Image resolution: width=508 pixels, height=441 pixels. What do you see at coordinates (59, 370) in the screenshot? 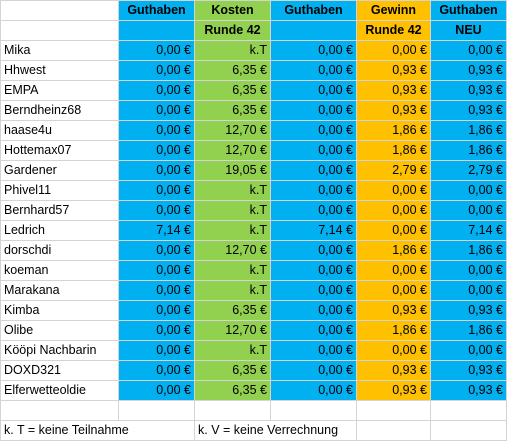
I see `player-name-cell: DOXD321` at bounding box center [59, 370].